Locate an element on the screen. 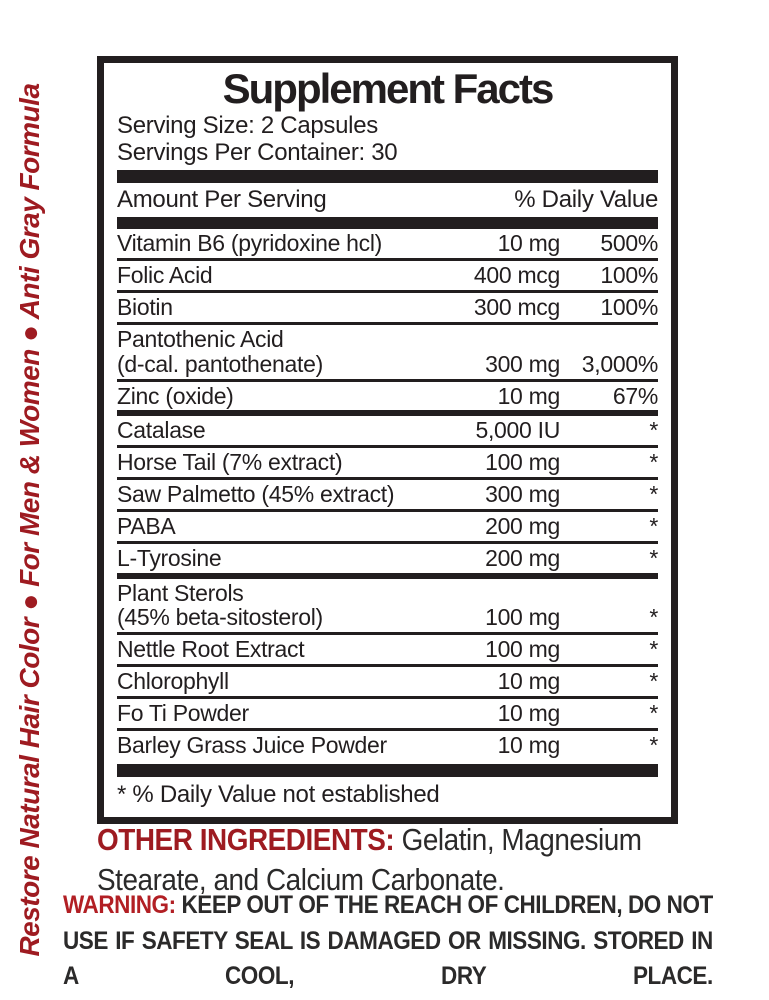  ingredient-name: Biotin is located at coordinates (145, 307).